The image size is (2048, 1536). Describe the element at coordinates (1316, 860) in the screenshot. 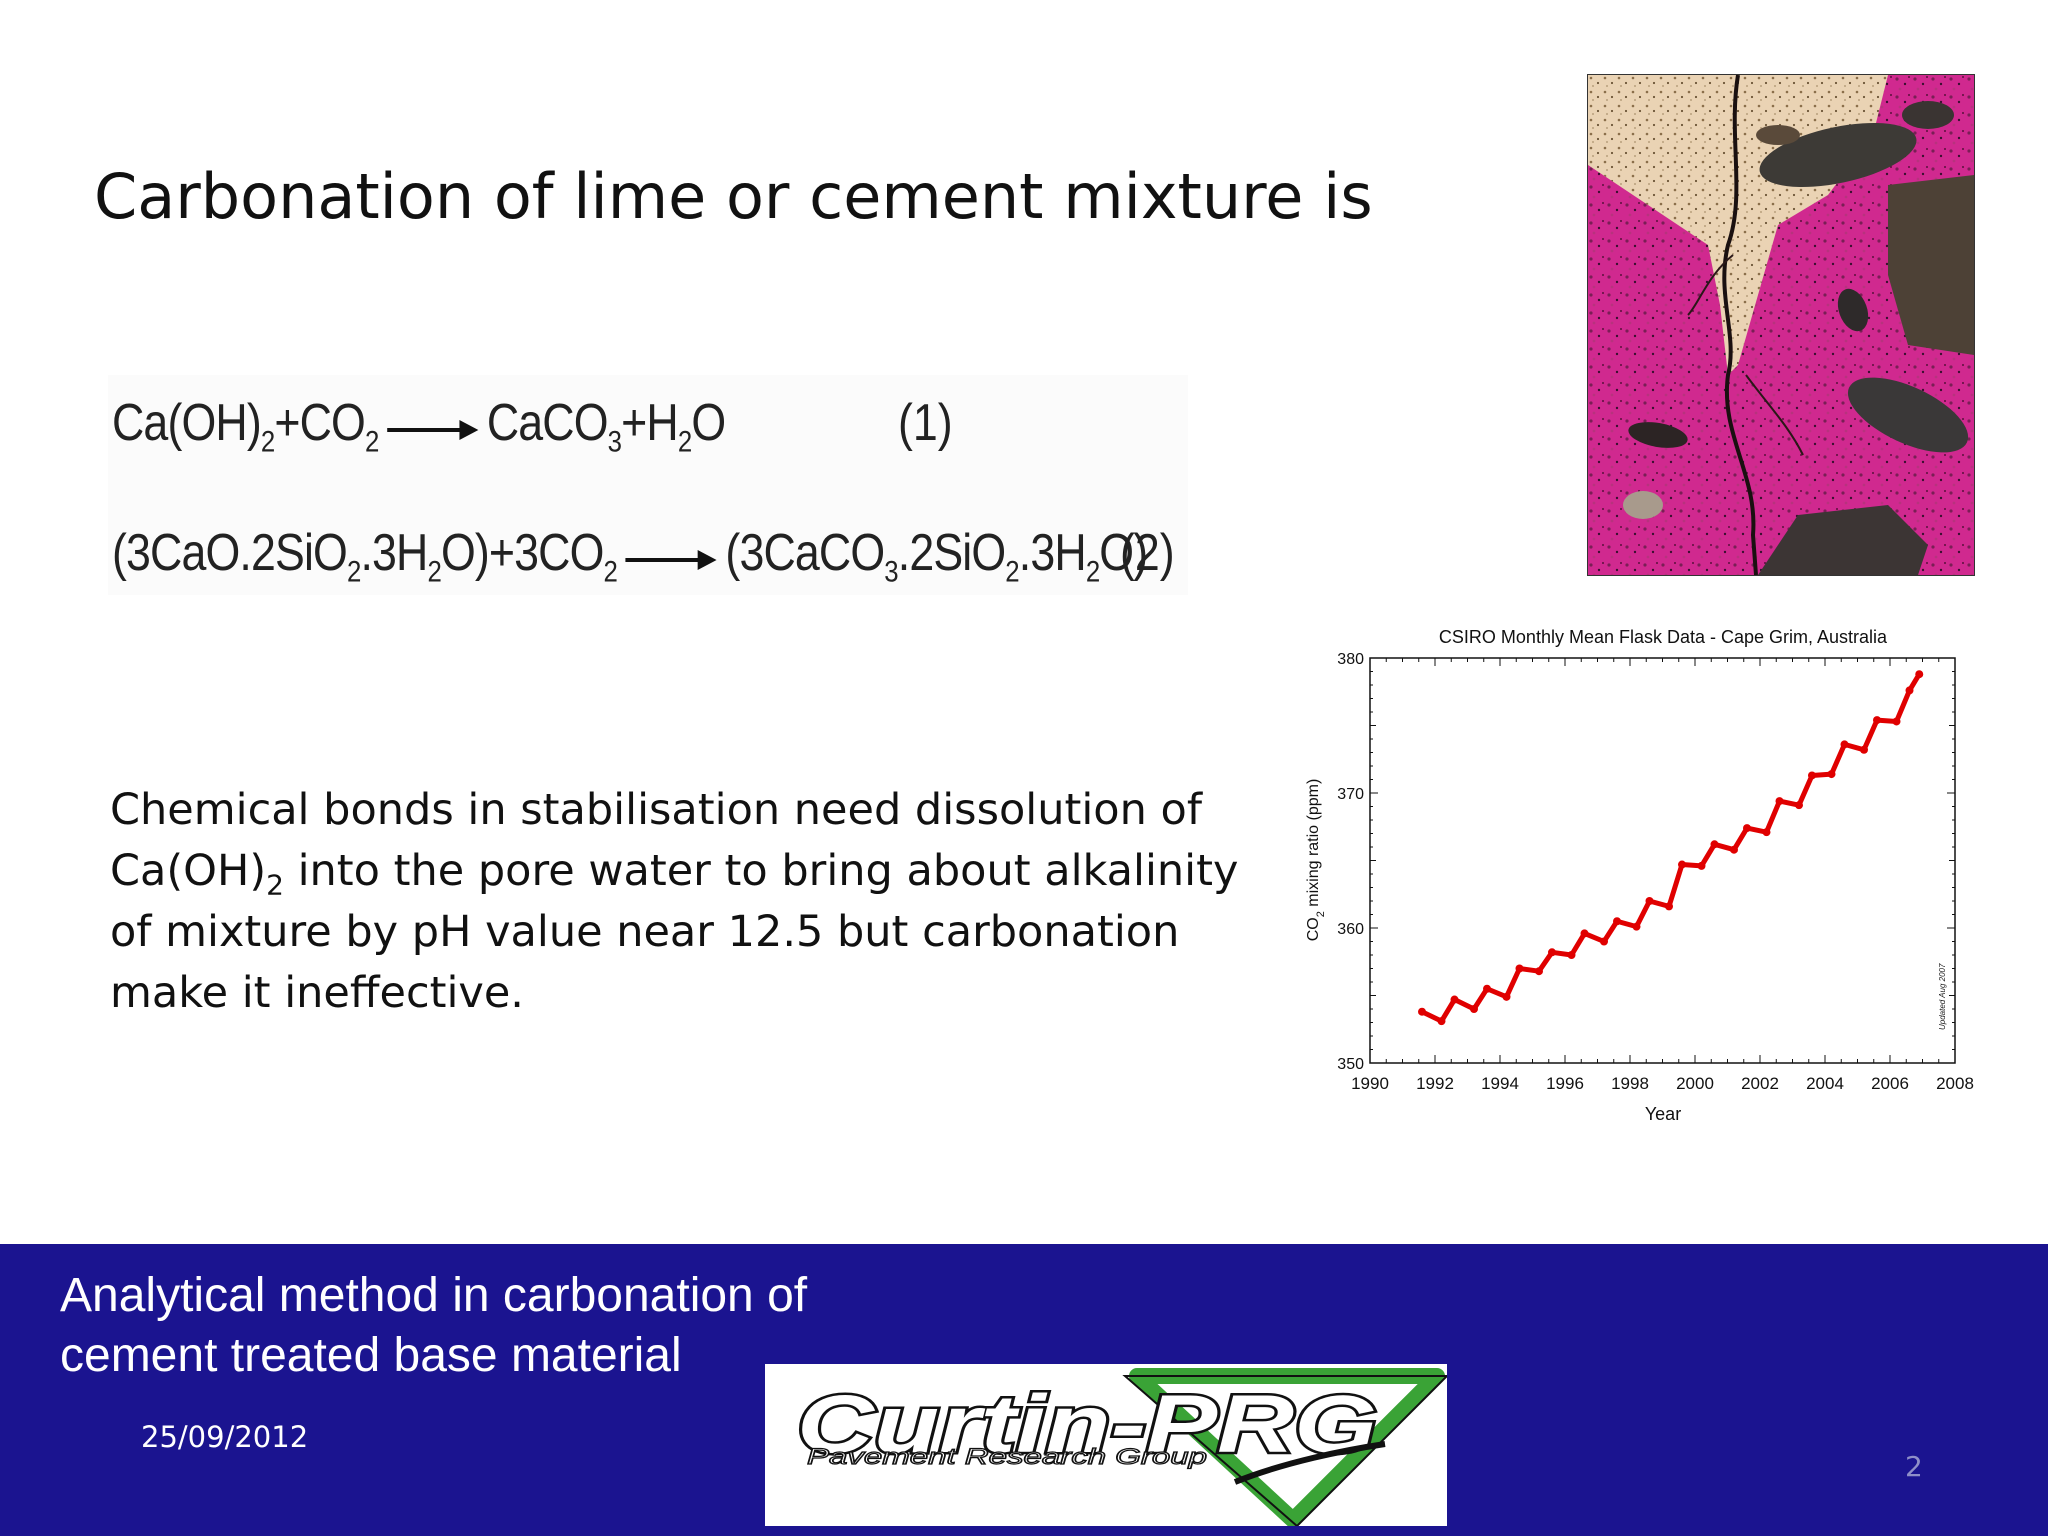

I see `y-axis-label: CO2 mixing ratio (ppm)` at that location.